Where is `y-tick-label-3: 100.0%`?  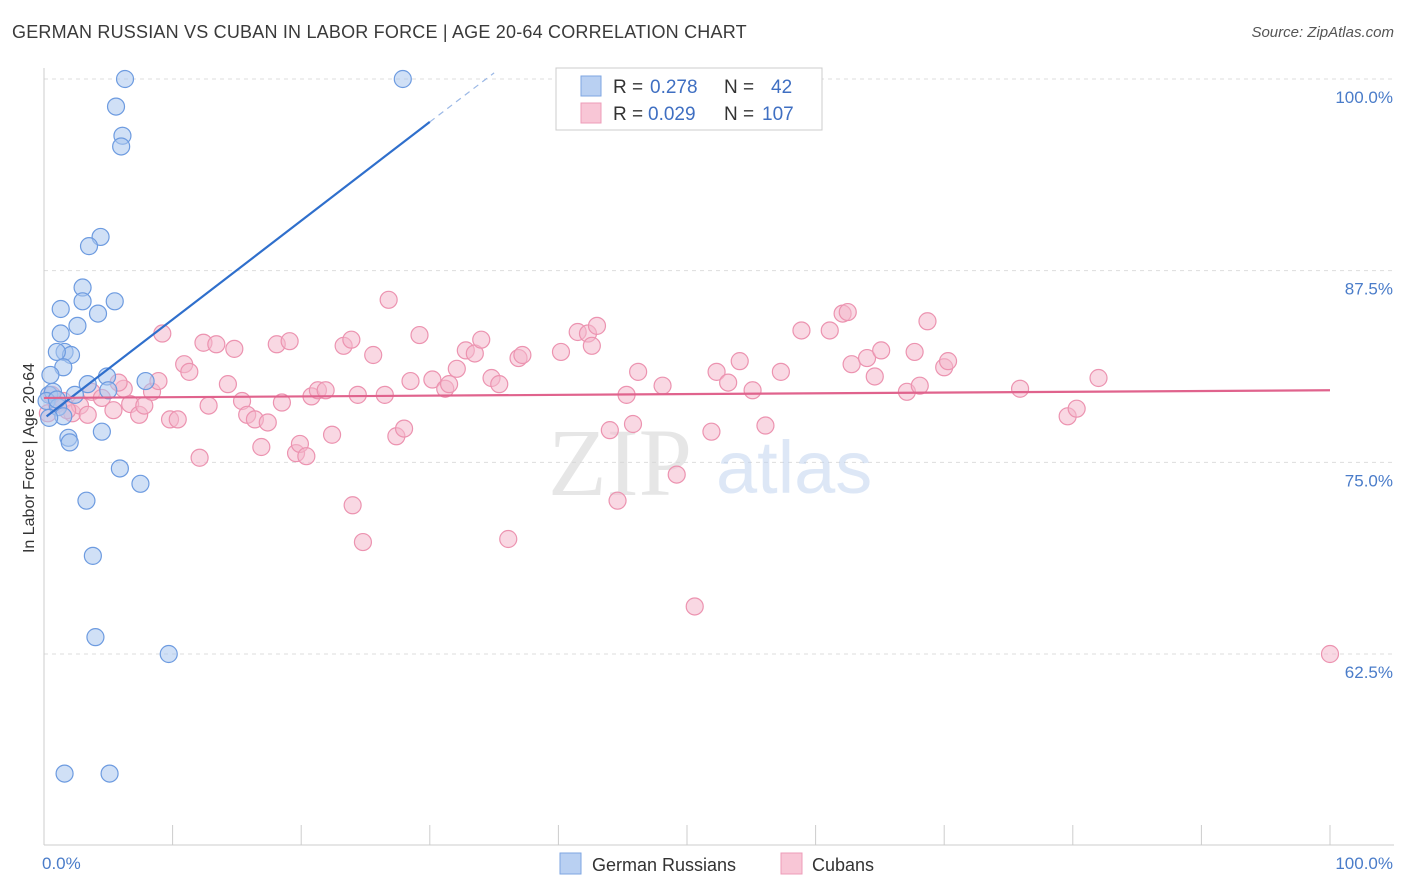
y-tick-label-3: 100.0% is located at coordinates (1364, 97).